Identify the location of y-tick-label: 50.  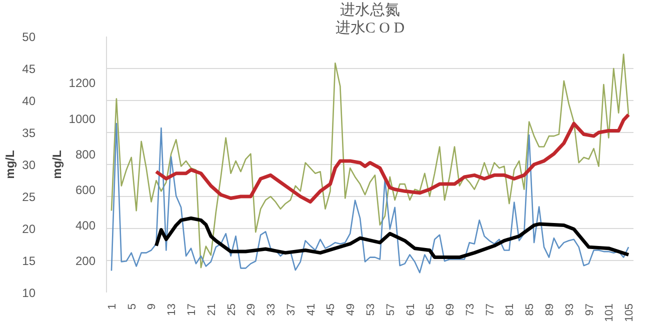
(29, 37).